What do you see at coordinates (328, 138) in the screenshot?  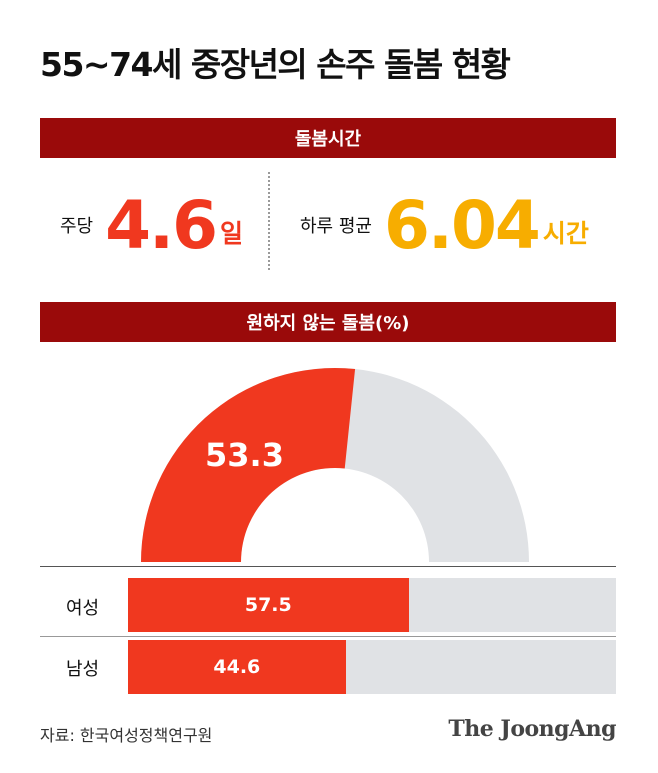 I see `care-time-header: 돌봄시간` at bounding box center [328, 138].